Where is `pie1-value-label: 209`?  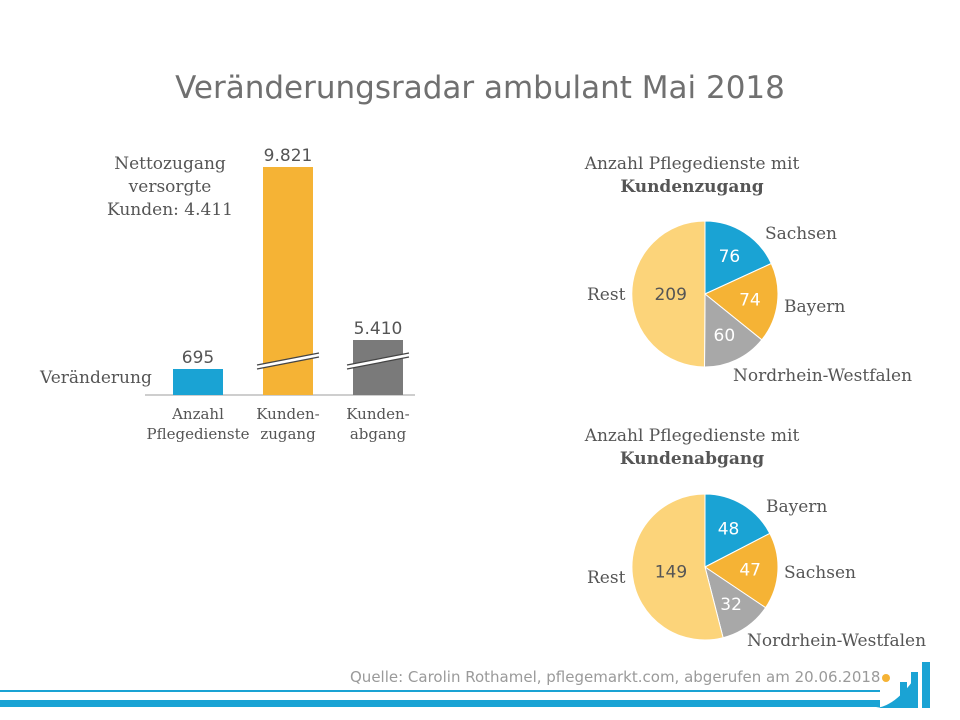
pie1-value-label: 209 is located at coordinates (670, 295).